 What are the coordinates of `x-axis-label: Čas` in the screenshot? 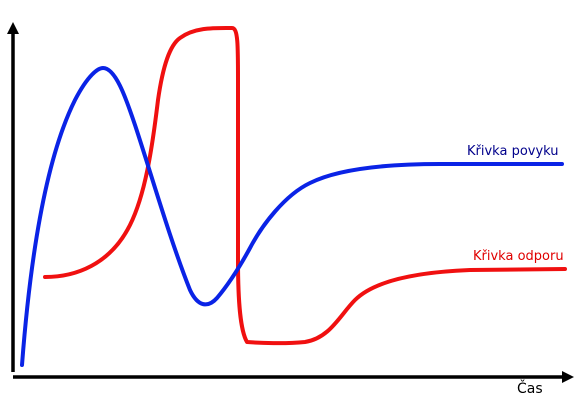 It's located at (530, 388).